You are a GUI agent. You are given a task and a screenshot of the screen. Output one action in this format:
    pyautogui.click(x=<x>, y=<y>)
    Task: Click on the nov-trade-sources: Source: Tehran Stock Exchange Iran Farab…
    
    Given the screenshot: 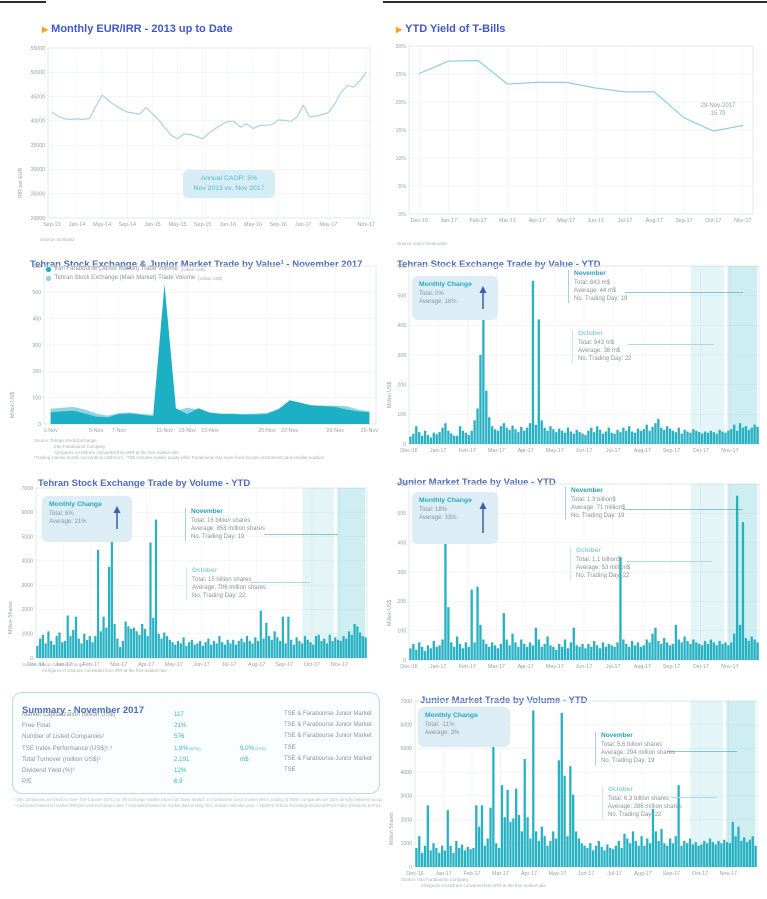 What is the action you would take?
    pyautogui.click(x=180, y=449)
    